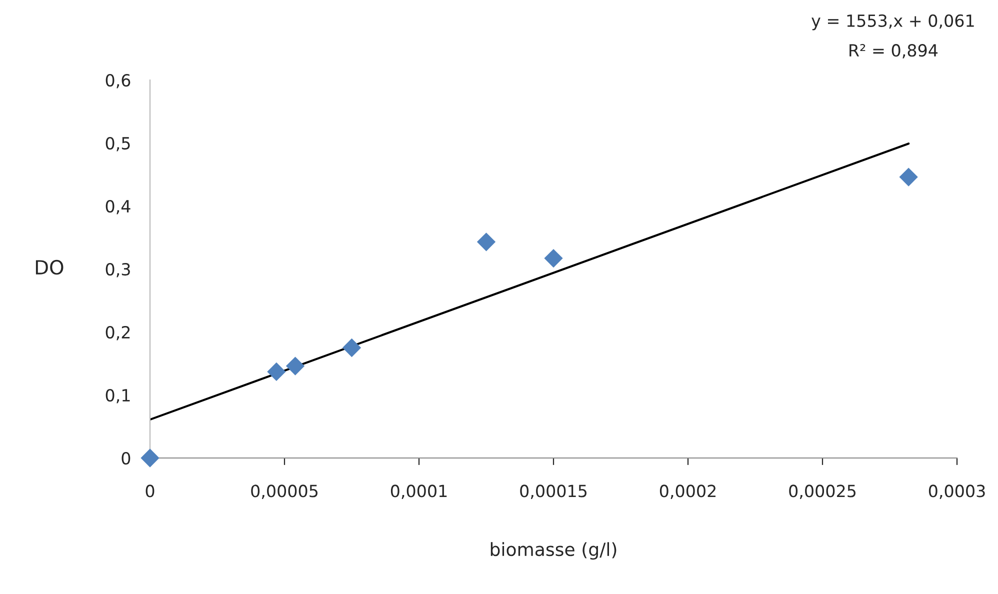 Image resolution: width=998 pixels, height=594 pixels. Describe the element at coordinates (822, 491) in the screenshot. I see `x-tick-label: 0,00025` at that location.